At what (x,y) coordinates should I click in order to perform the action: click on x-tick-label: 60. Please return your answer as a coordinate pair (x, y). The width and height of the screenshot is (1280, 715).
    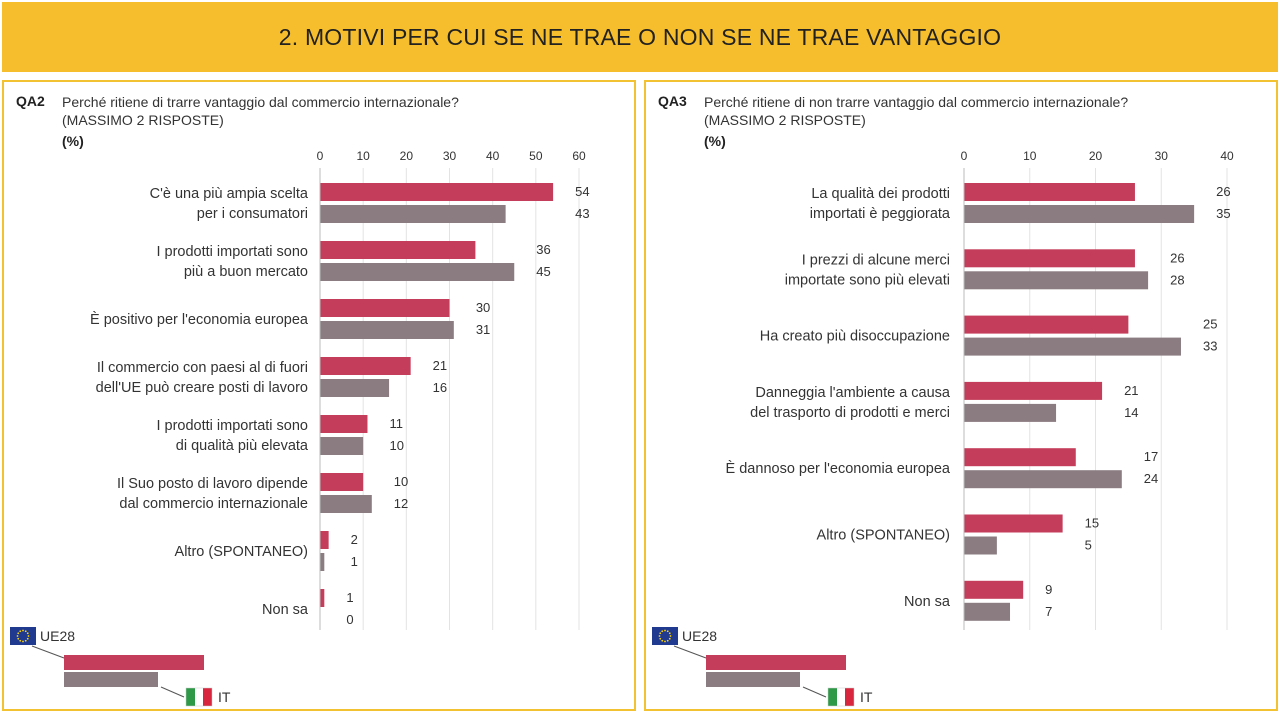
    Looking at the image, I should click on (579, 156).